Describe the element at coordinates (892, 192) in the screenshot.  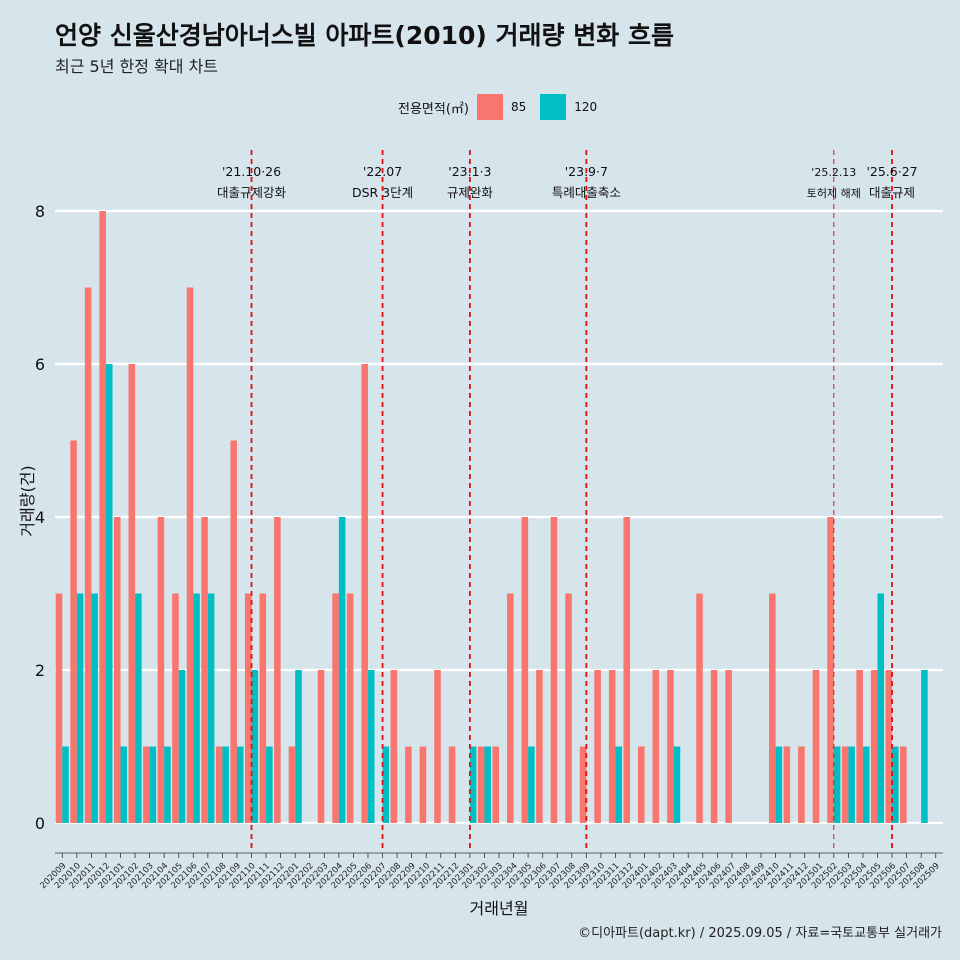
I see `event-label-text: 대출규제` at that location.